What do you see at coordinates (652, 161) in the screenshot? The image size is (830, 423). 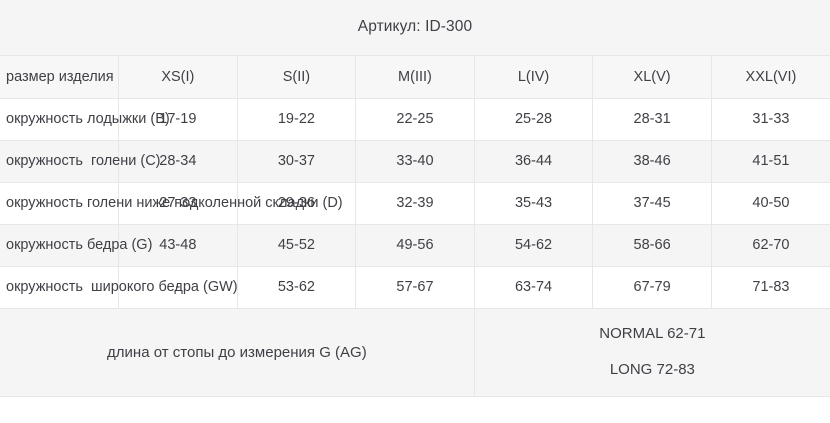 I see `cell-value: 38-46` at bounding box center [652, 161].